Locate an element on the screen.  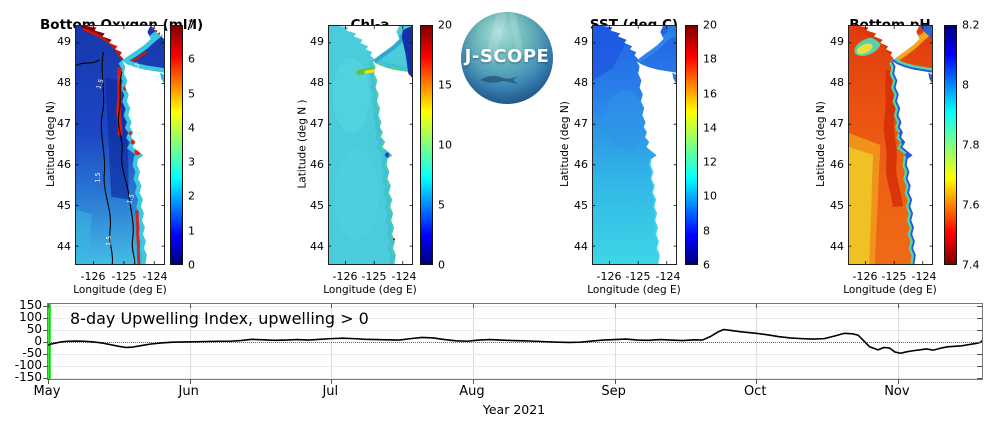
colorbar-sst is located at coordinates (691, 145).